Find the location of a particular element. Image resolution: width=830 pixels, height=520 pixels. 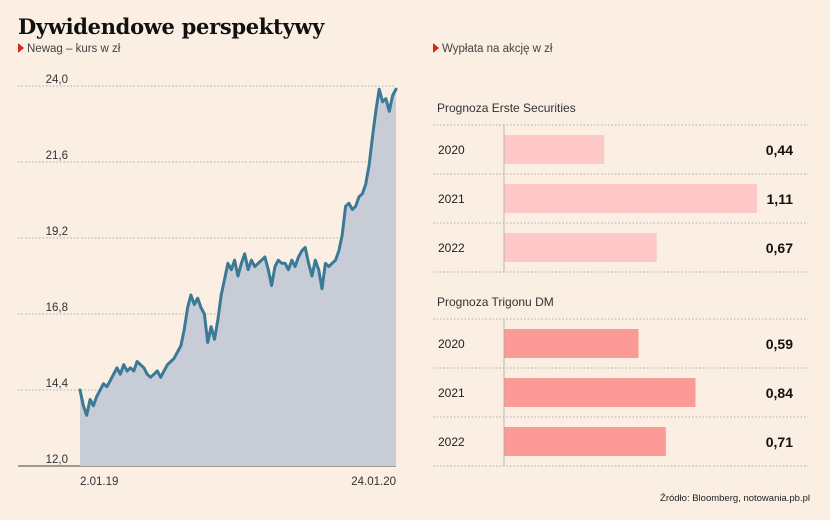

group-label: Prognoza Trigonu DM is located at coordinates (495, 302).